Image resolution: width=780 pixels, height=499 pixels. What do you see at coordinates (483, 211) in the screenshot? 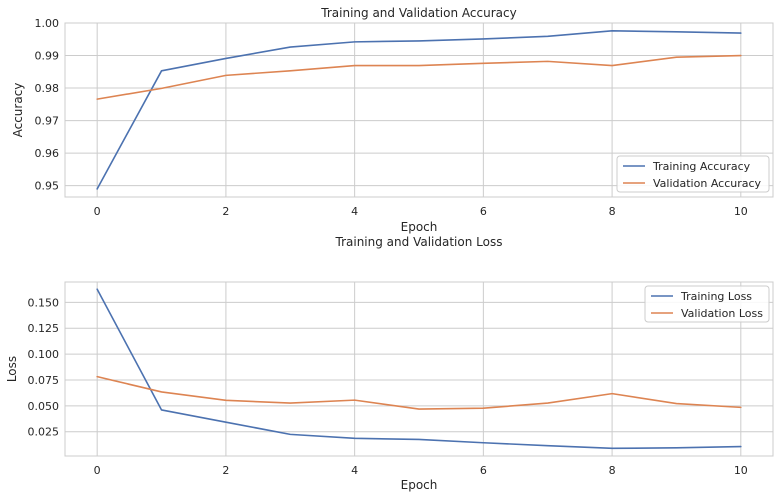
I see `accuracy-x-tick-label: 6` at bounding box center [483, 211].